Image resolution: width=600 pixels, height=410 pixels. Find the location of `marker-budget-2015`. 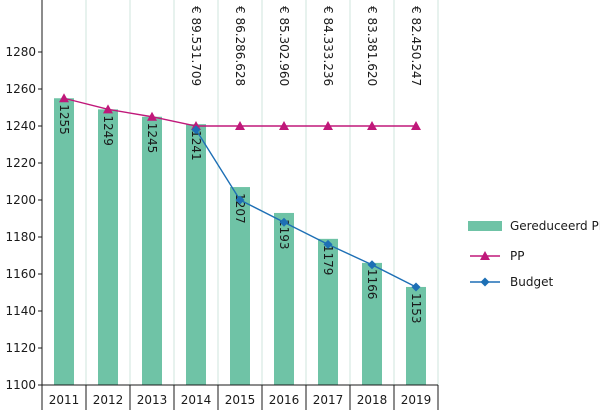

marker-budget-2015 is located at coordinates (240, 200).